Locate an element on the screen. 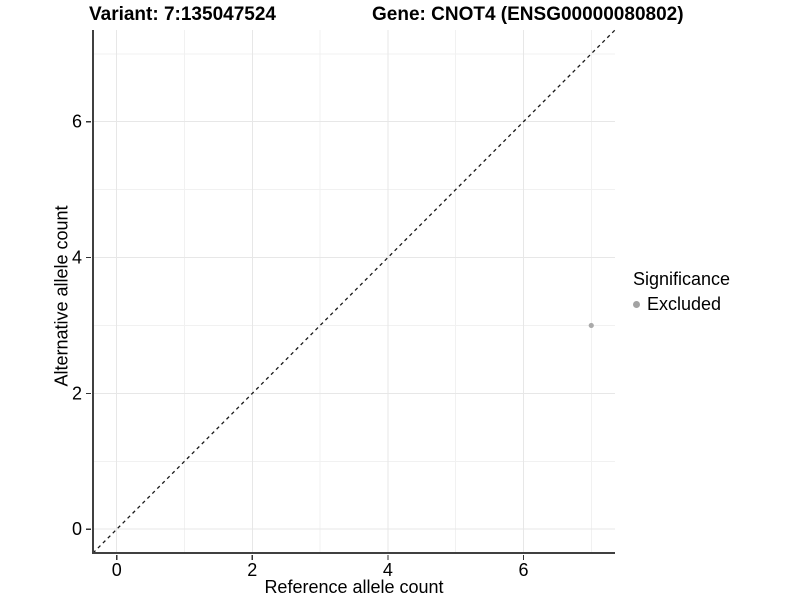  y-tick-label: 2 is located at coordinates (77, 393).